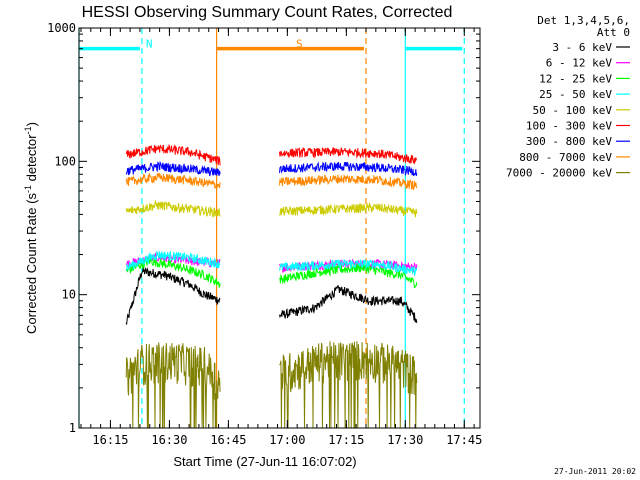 Image resolution: width=640 pixels, height=480 pixels. I want to click on y-tick-label-3: 1000, so click(61, 28).